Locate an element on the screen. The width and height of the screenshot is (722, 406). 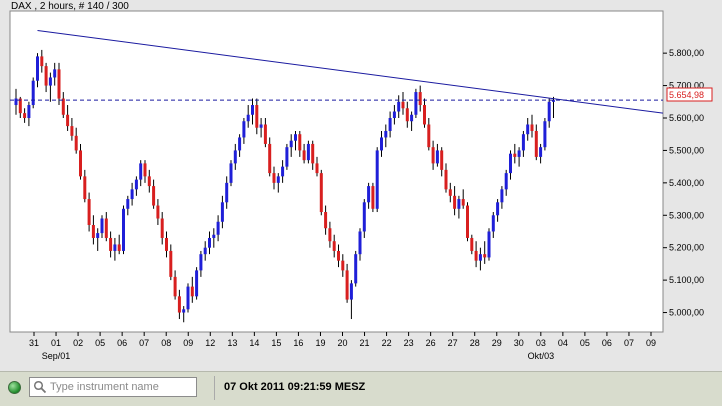
x-tick-label: 16 is located at coordinates (298, 343).